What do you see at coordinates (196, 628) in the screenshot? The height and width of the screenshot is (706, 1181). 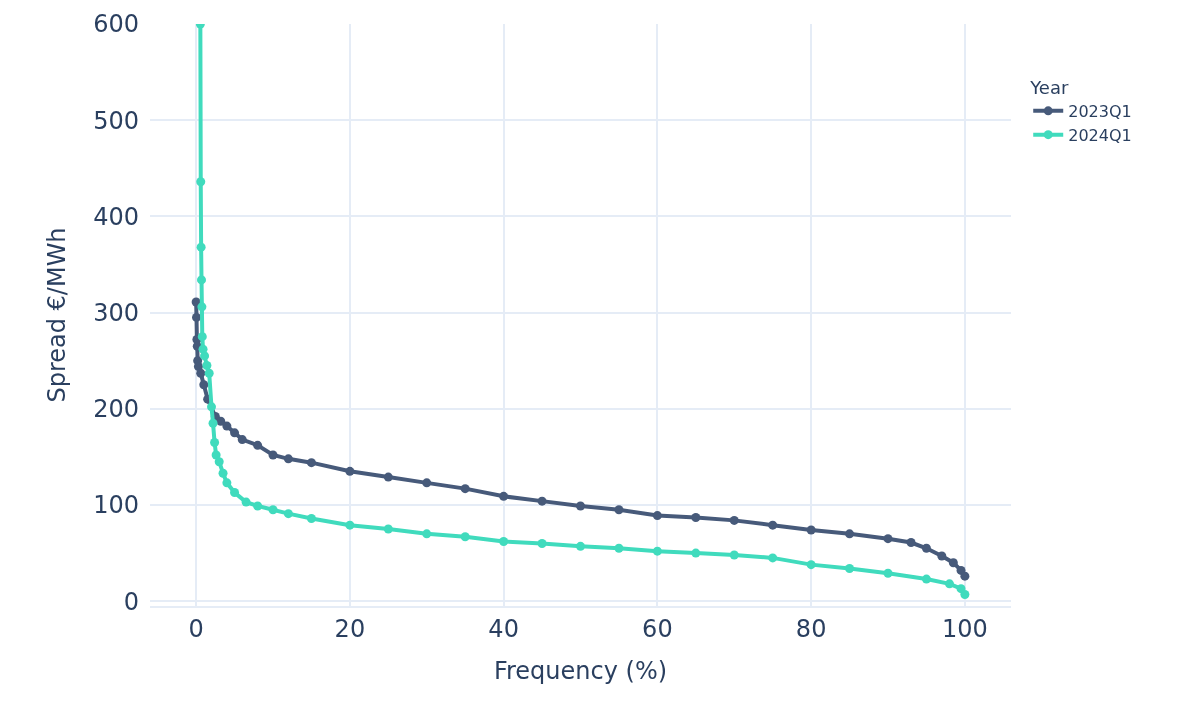 I see `x-tick-label: 0` at bounding box center [196, 628].